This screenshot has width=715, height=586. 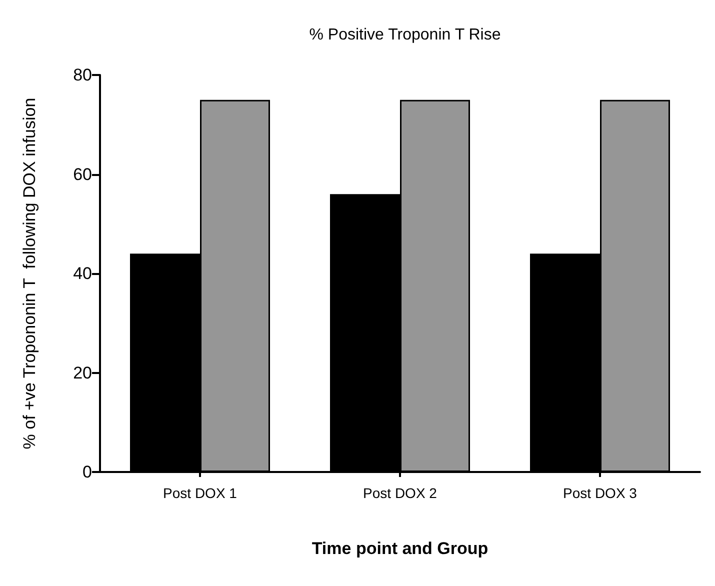 I want to click on x-tick-label: Post DOX 2, so click(x=400, y=493).